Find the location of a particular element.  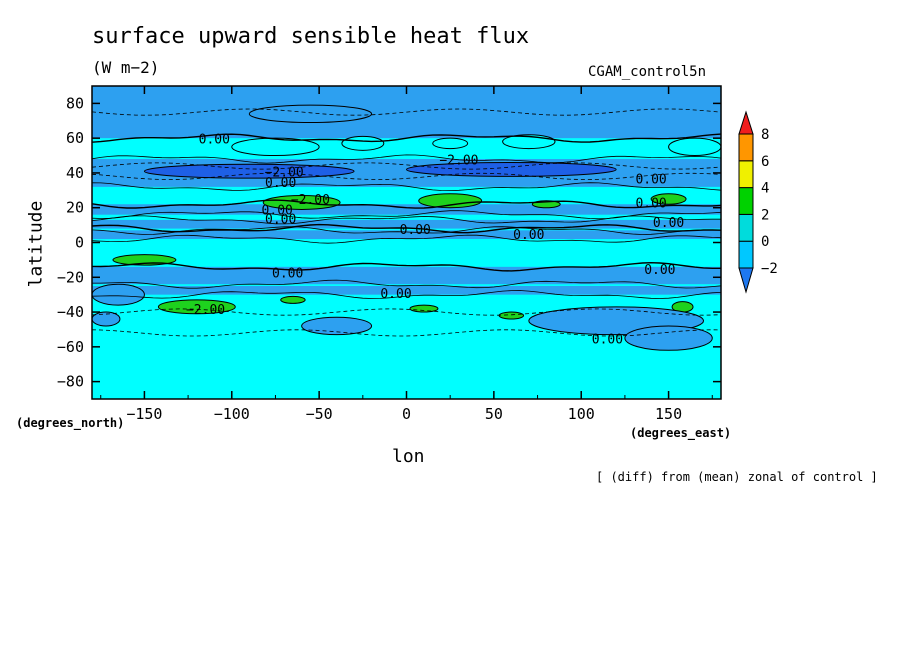

y-tick-label: −40 is located at coordinates (70, 312).